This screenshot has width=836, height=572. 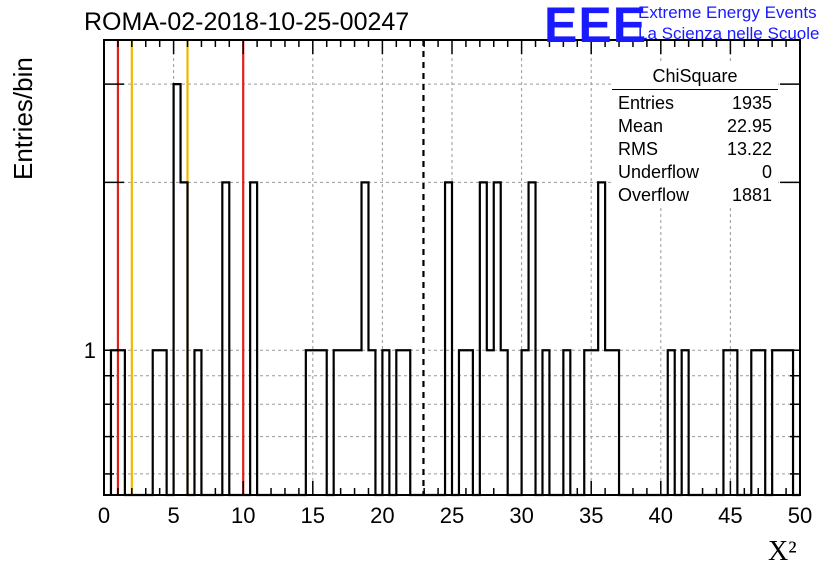 I want to click on stat-label: Overflow, so click(x=654, y=195).